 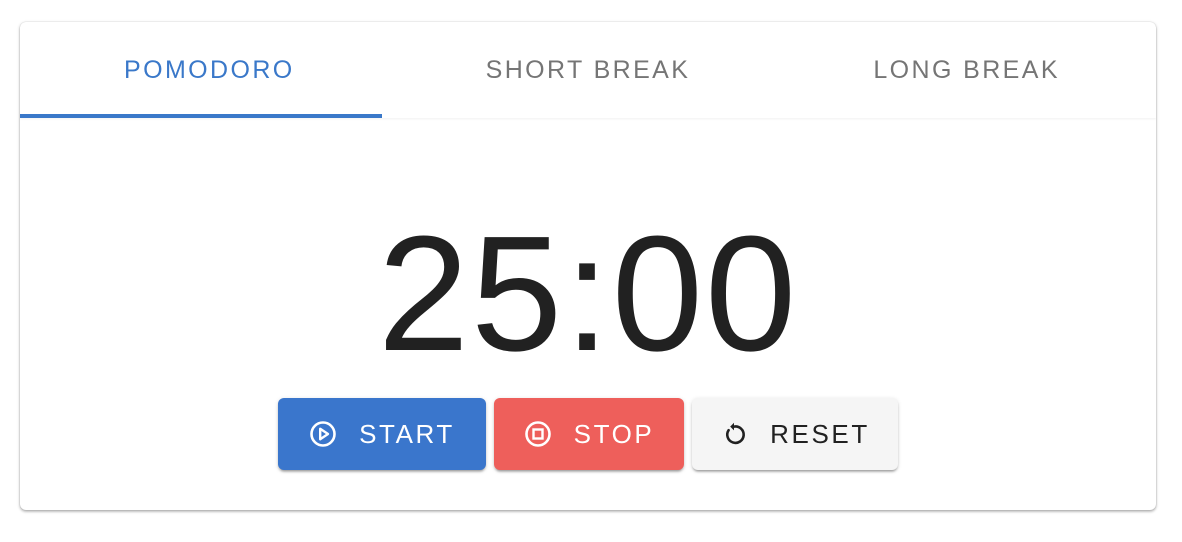 I want to click on stop-button-label: STOP, so click(x=614, y=433).